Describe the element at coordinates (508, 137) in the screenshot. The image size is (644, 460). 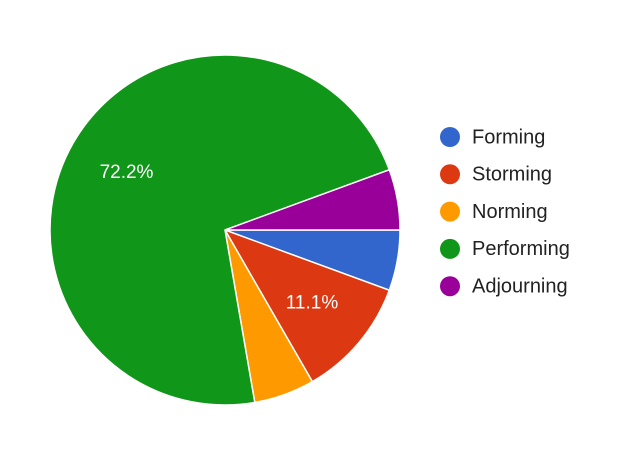
I see `legend-label: Forming` at that location.